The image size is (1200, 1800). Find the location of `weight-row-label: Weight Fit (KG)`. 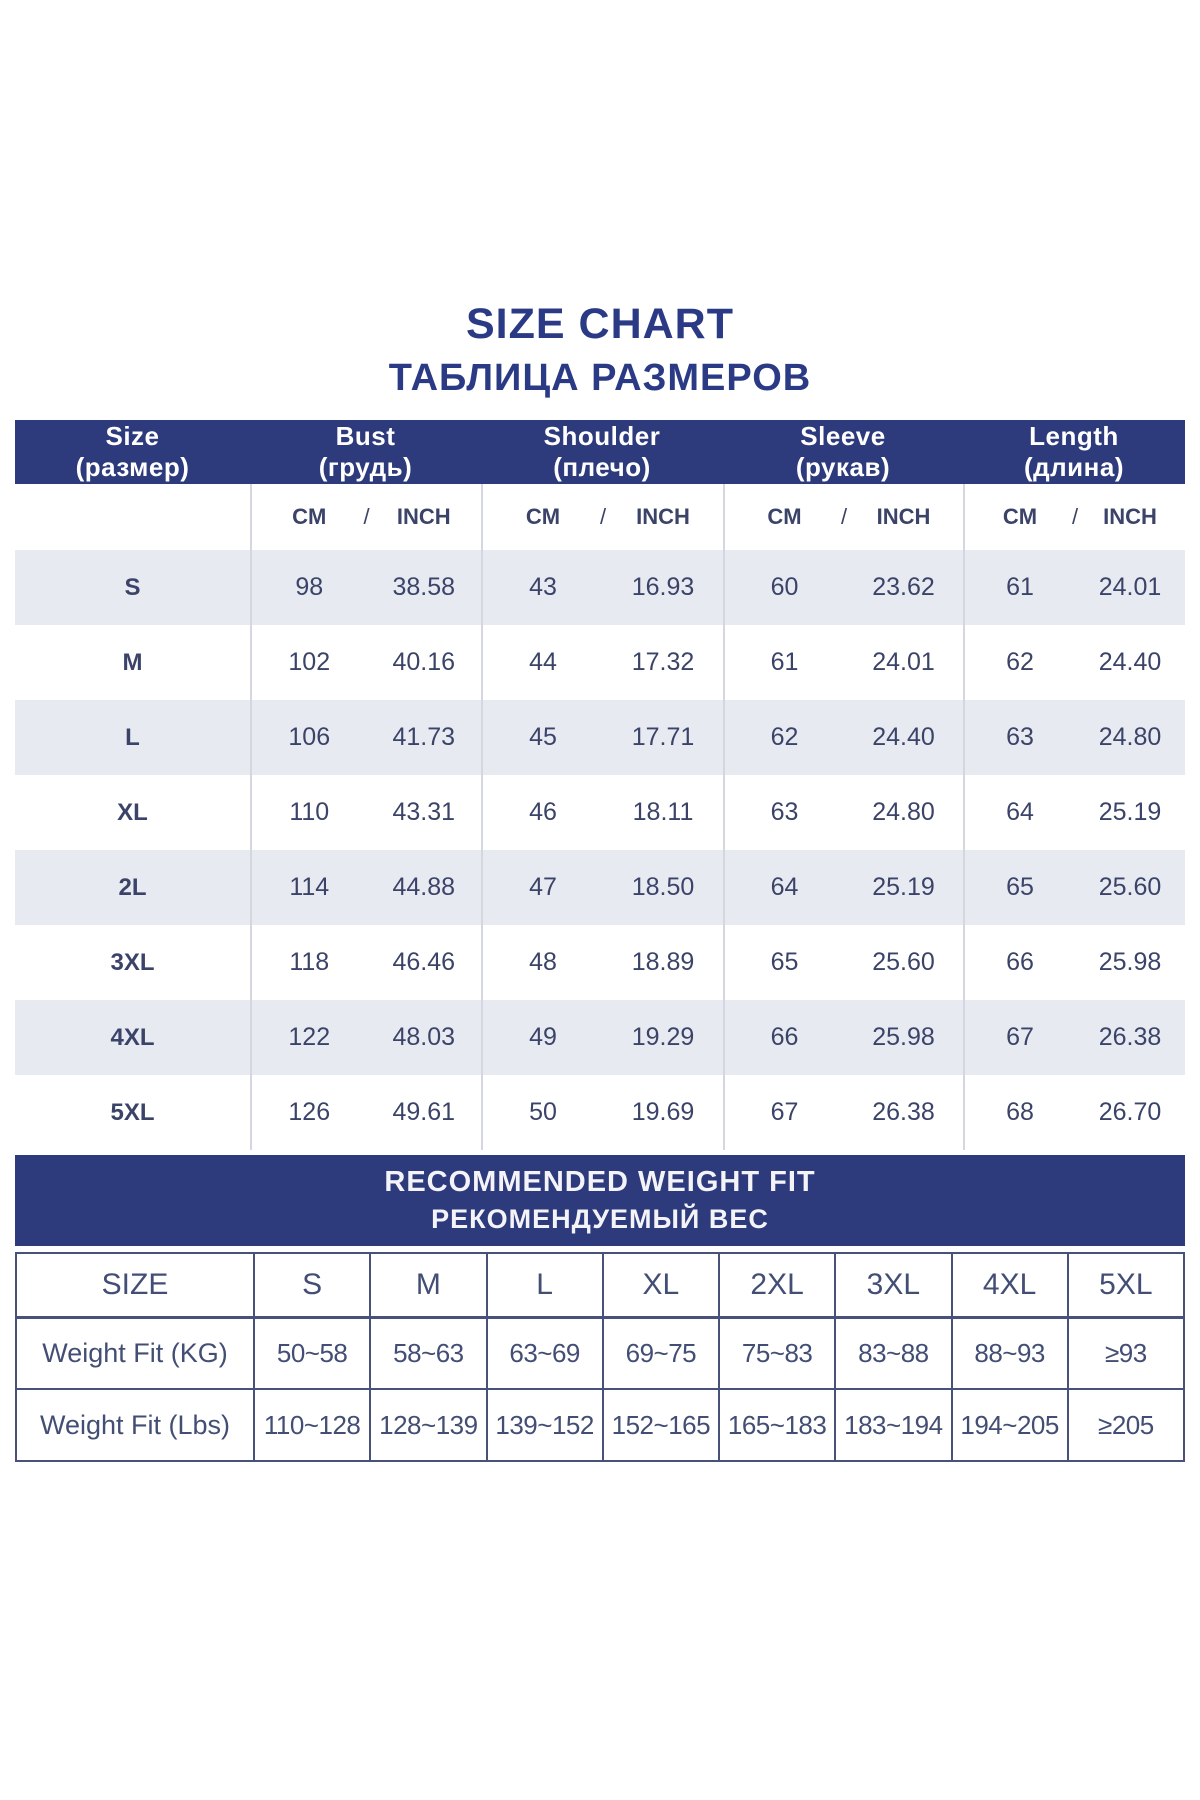

weight-row-label: Weight Fit (KG) is located at coordinates (135, 1352).